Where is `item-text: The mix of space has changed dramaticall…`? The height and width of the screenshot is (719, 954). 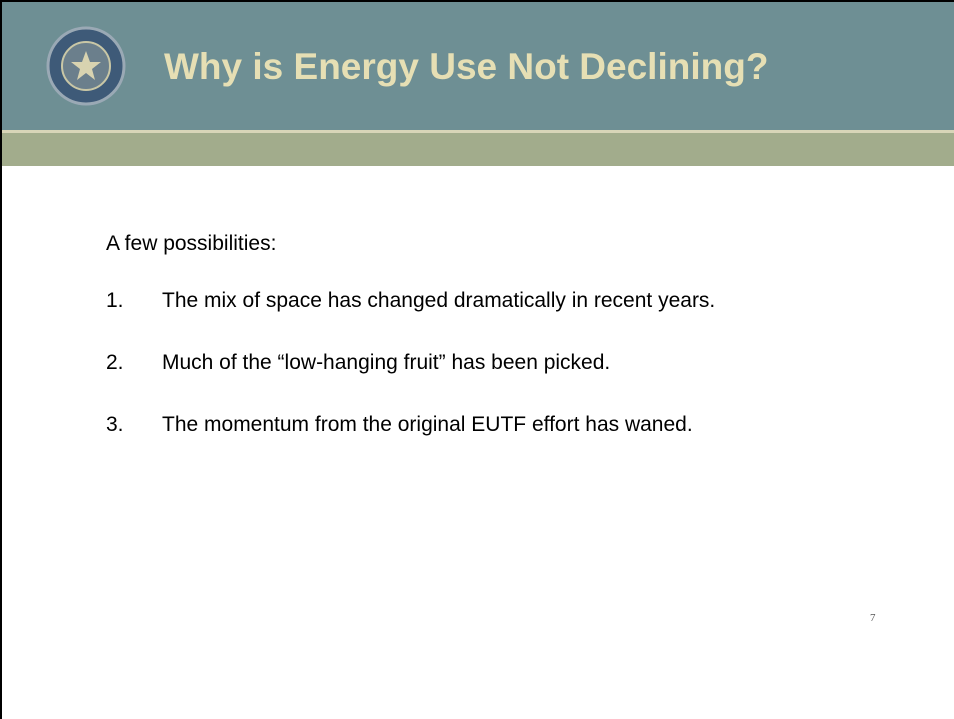 item-text: The mix of space has changed dramaticall… is located at coordinates (439, 300).